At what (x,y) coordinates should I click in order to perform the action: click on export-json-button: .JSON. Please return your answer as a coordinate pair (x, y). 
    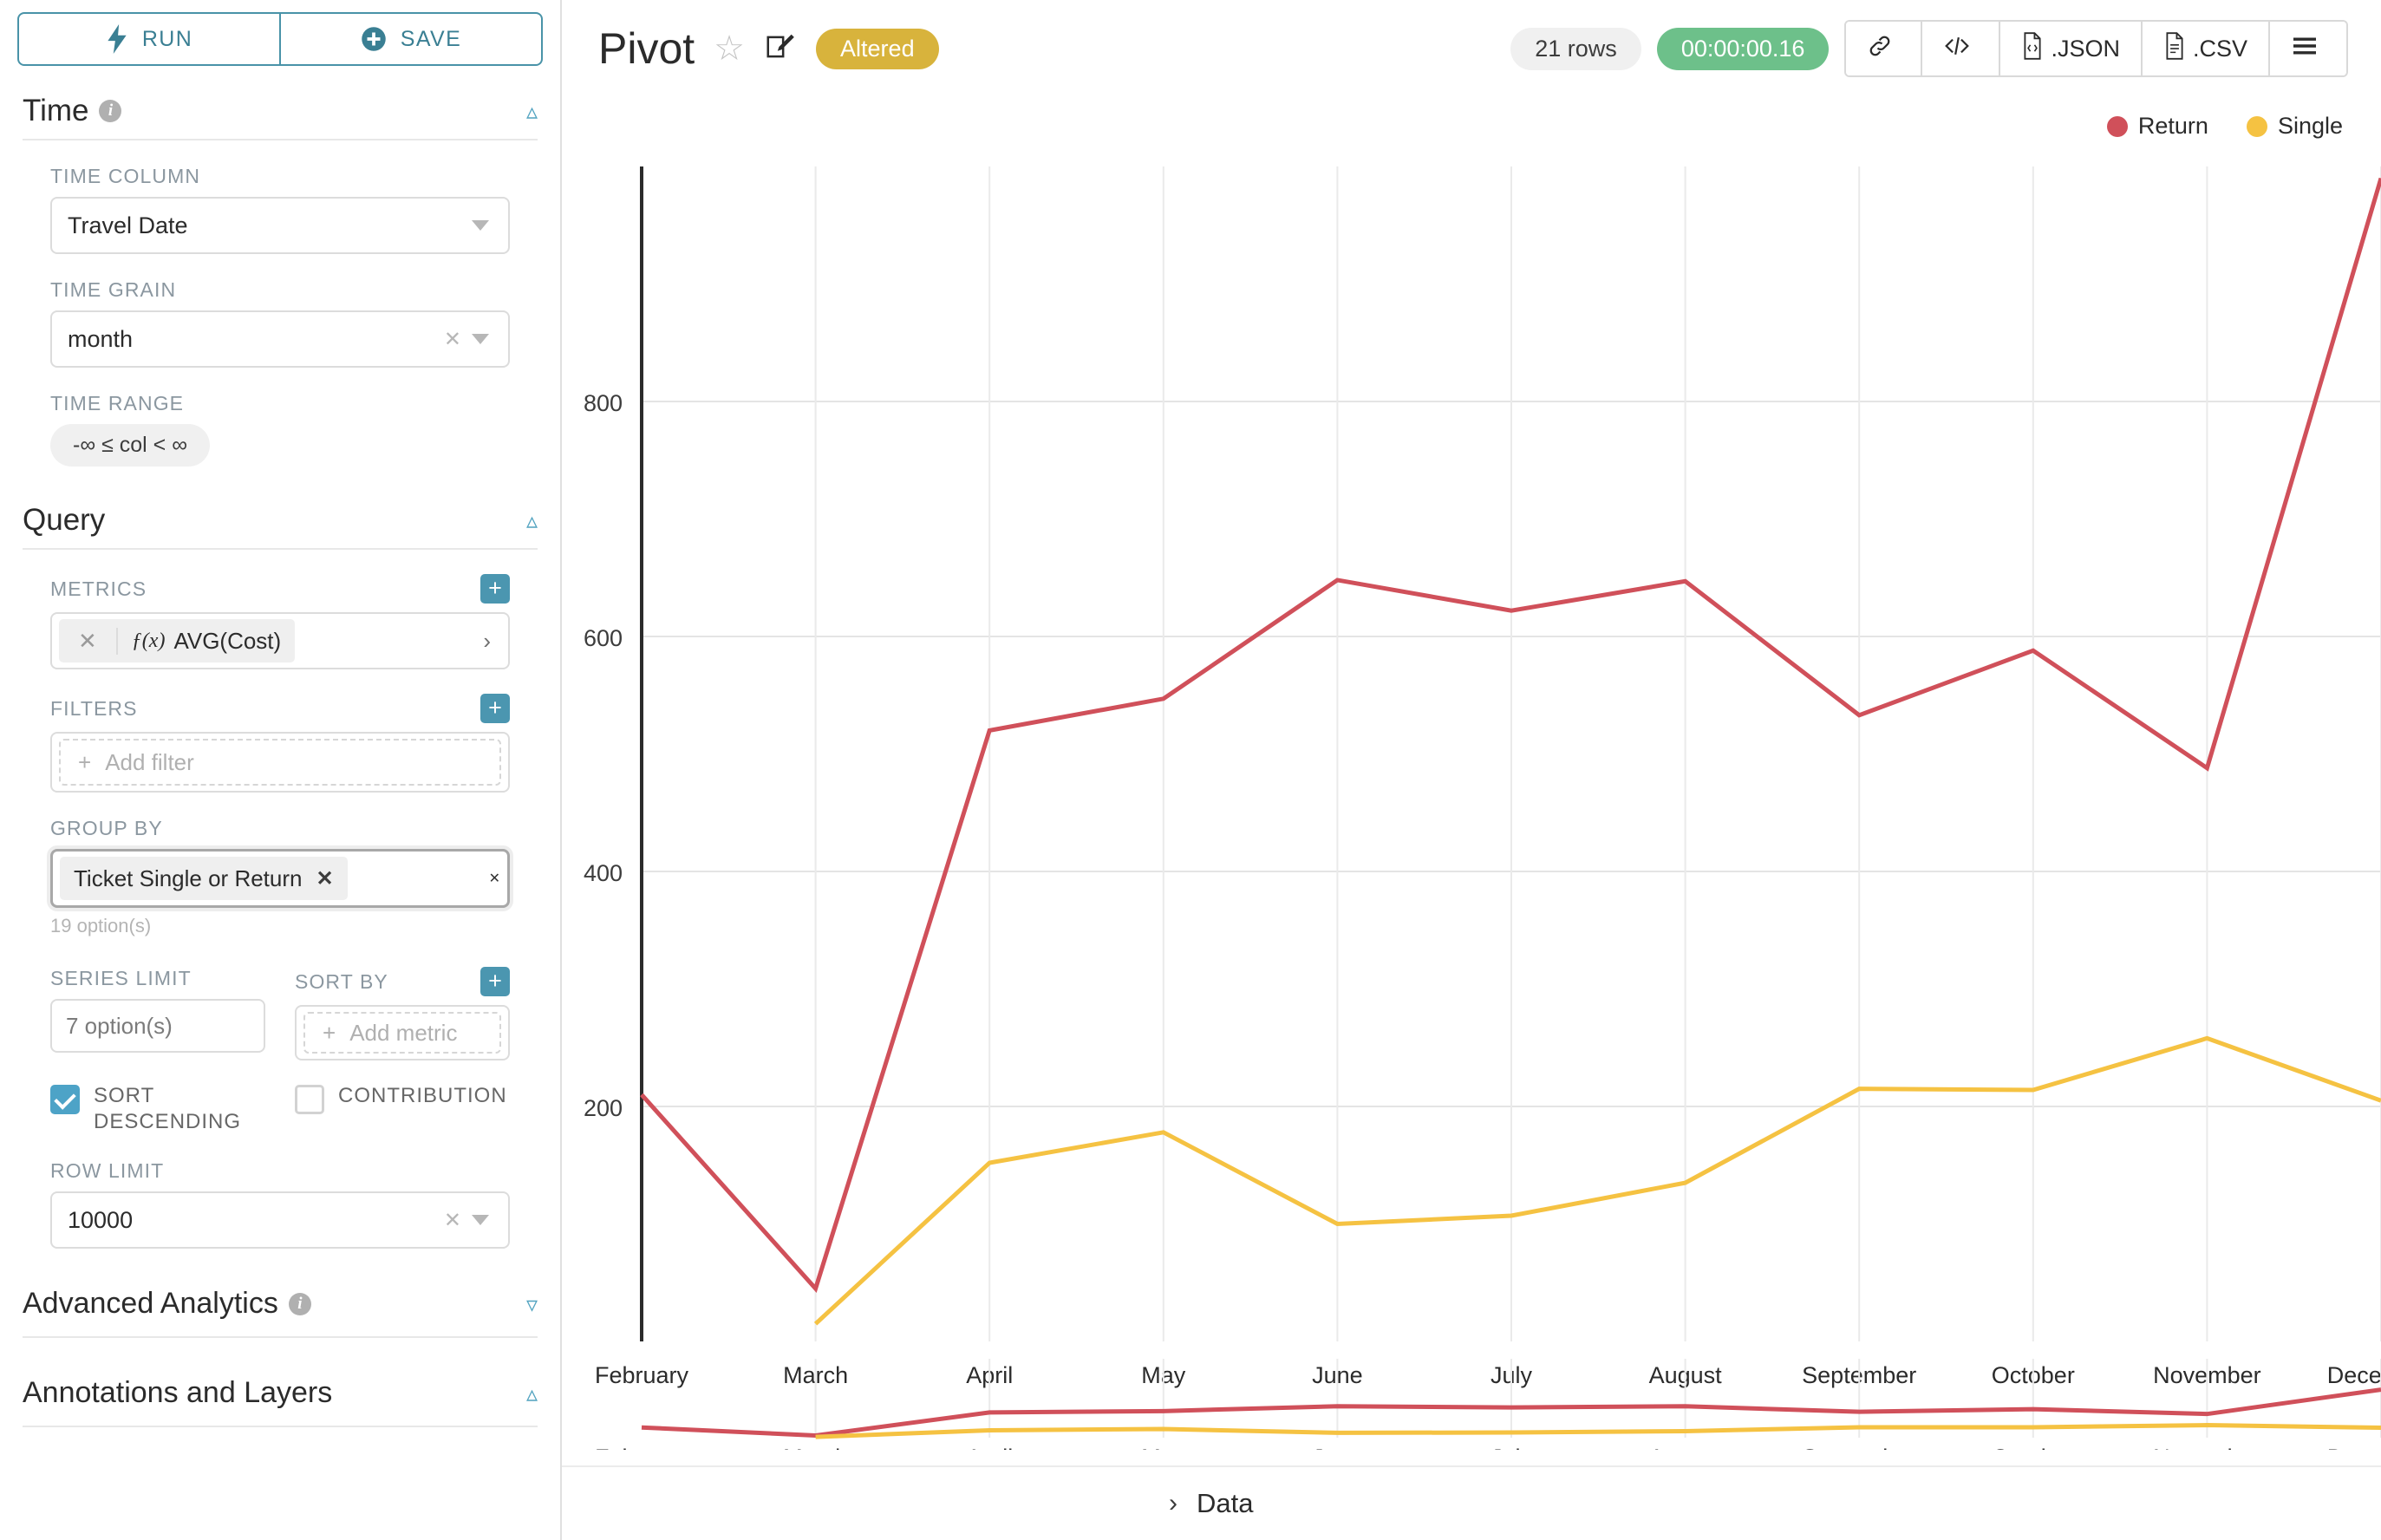
    Looking at the image, I should click on (2071, 48).